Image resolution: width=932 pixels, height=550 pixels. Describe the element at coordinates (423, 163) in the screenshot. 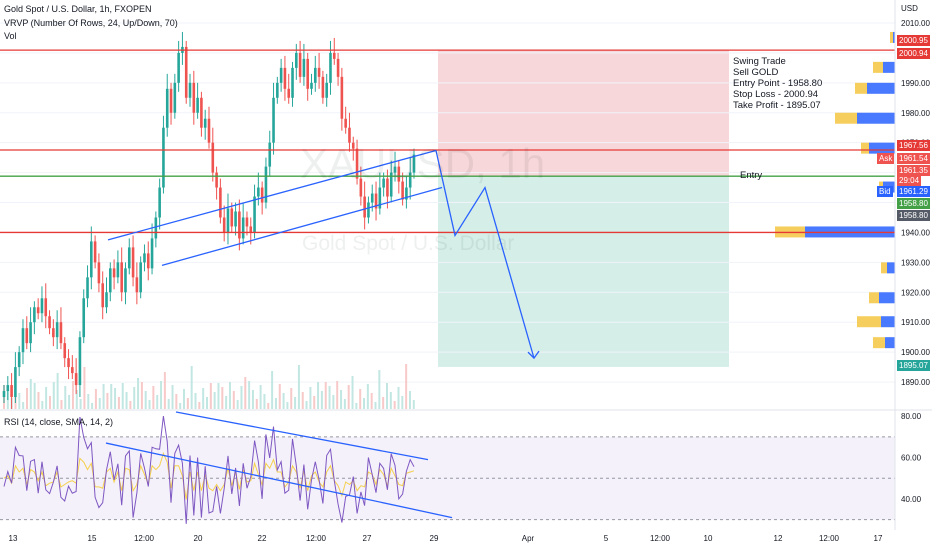

I see `symbol-watermark: XAUUSD, 1h` at that location.